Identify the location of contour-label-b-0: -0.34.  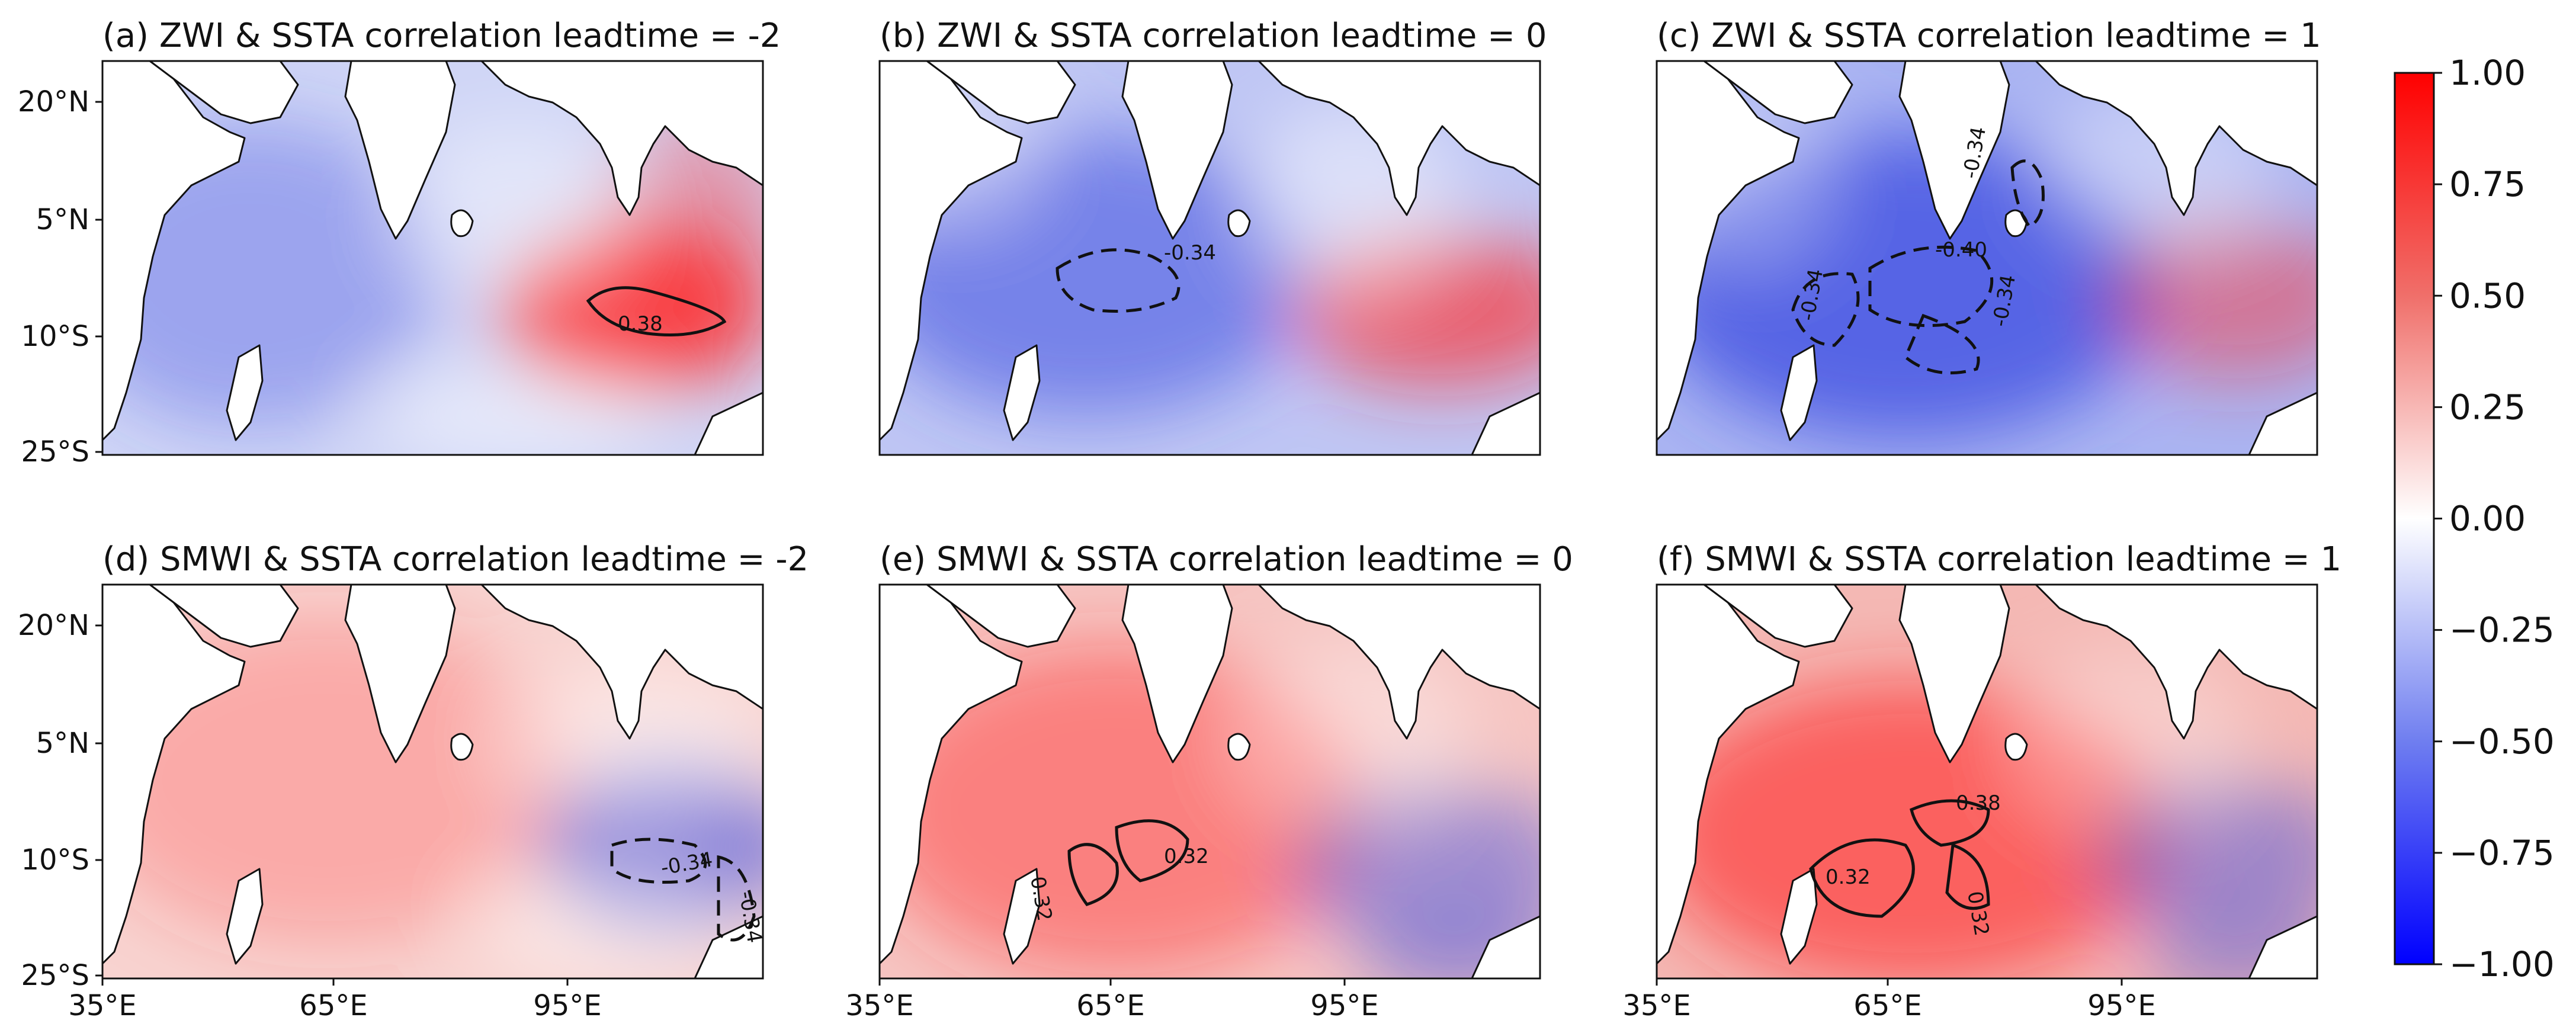
(1190, 253).